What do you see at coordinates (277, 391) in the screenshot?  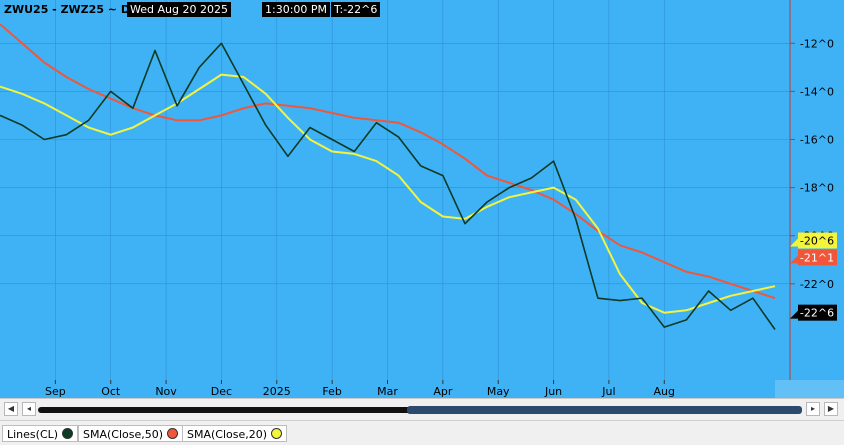 I see `x-tick-label: 2025` at bounding box center [277, 391].